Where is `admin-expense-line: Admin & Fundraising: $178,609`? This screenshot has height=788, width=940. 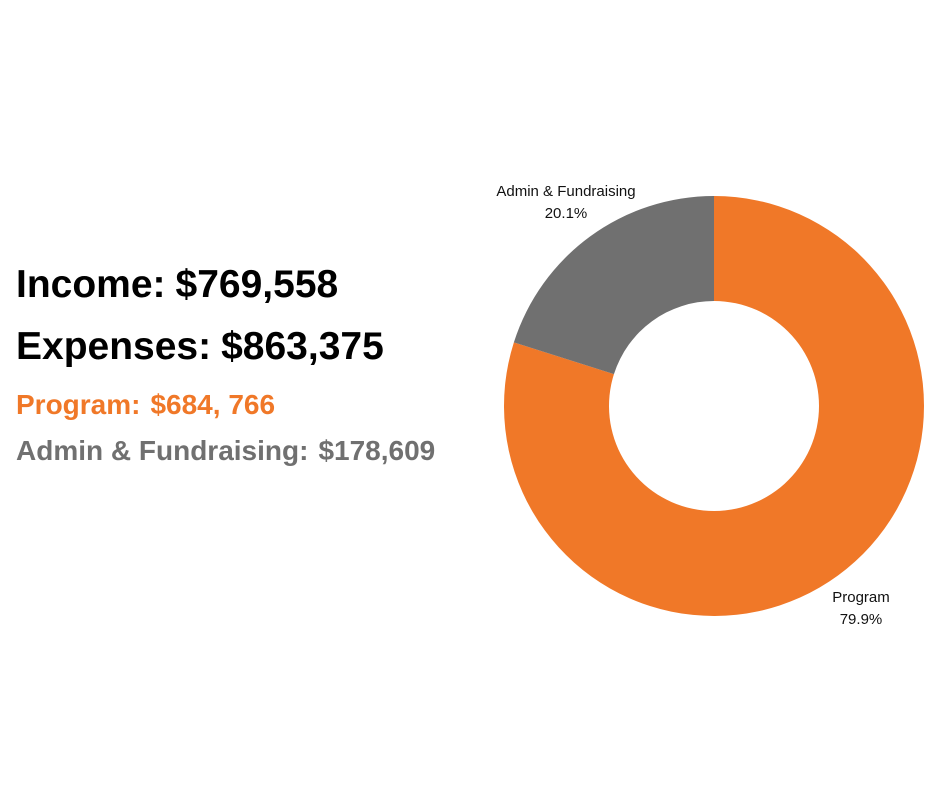 admin-expense-line: Admin & Fundraising: $178,609 is located at coordinates (225, 451).